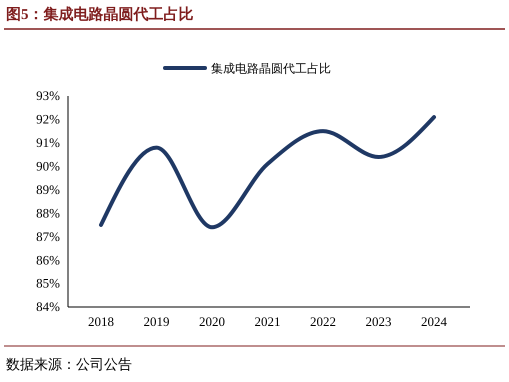 Image resolution: width=509 pixels, height=382 pixels. Describe the element at coordinates (48, 96) in the screenshot. I see `y-tick-label: 93%` at that location.